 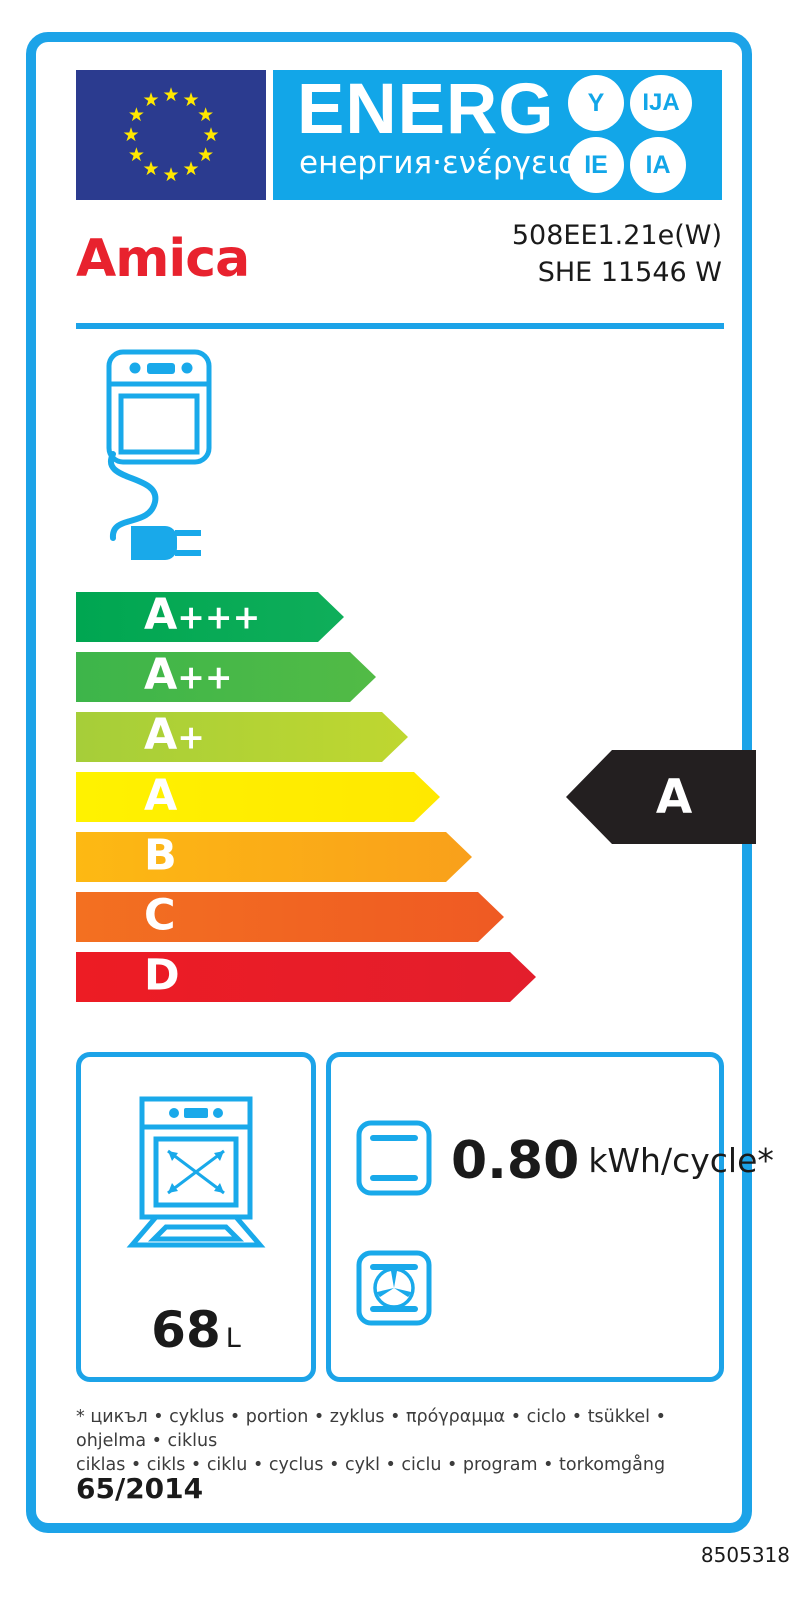 What do you see at coordinates (399, 259) in the screenshot?
I see `brand-model-row: Amica 508EE1.21e(W) SHE 11546 W` at bounding box center [399, 259].